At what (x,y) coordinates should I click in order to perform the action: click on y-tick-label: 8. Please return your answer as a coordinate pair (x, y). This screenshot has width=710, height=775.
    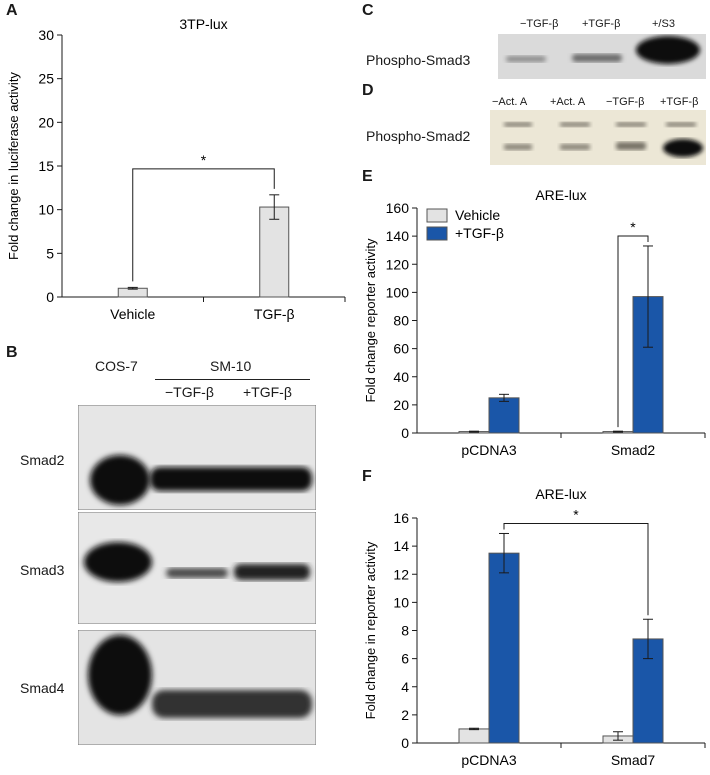
    Looking at the image, I should click on (405, 631).